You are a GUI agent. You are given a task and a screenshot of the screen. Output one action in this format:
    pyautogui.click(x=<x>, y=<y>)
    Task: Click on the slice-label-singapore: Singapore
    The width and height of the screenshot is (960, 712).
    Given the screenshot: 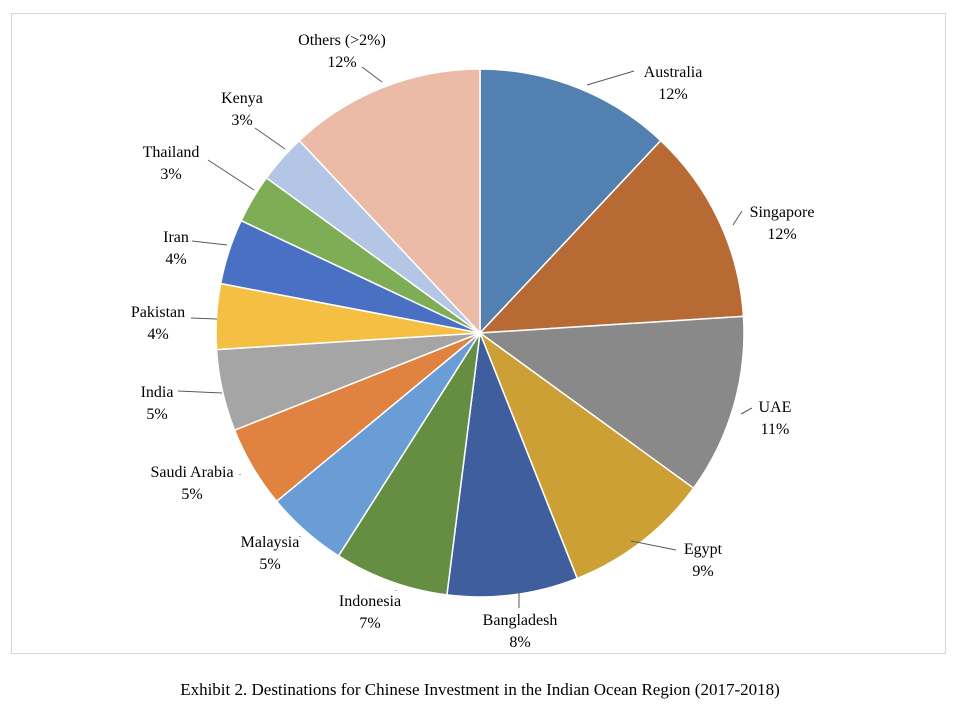 What is the action you would take?
    pyautogui.click(x=782, y=212)
    